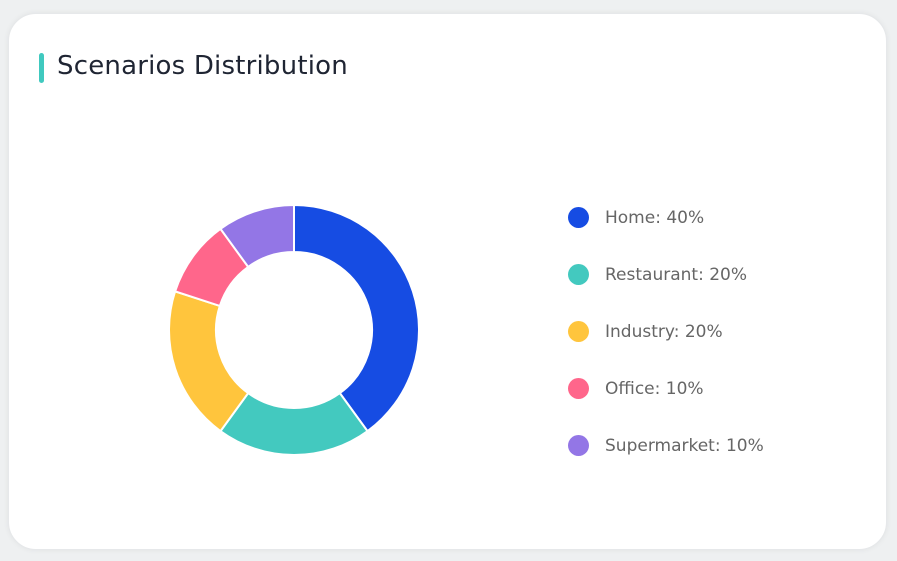  I want to click on slice-supermarket, so click(257, 236).